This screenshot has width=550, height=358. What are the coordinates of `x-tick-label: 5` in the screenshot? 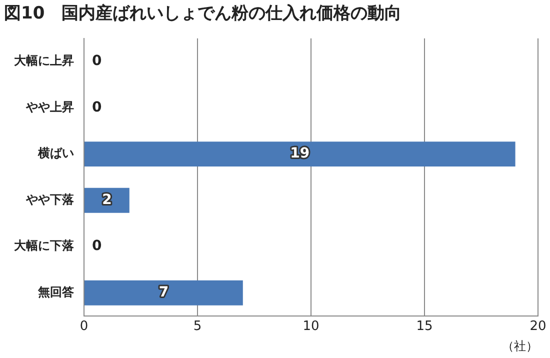 It's located at (197, 326).